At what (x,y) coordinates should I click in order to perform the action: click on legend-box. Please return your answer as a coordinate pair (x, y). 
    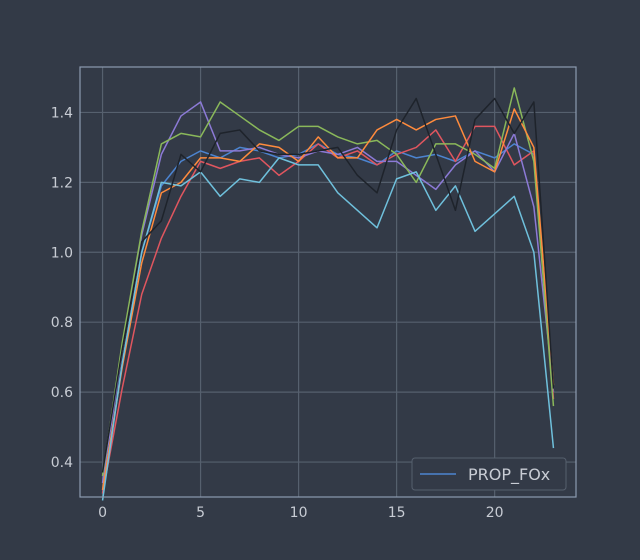
    Looking at the image, I should click on (489, 474).